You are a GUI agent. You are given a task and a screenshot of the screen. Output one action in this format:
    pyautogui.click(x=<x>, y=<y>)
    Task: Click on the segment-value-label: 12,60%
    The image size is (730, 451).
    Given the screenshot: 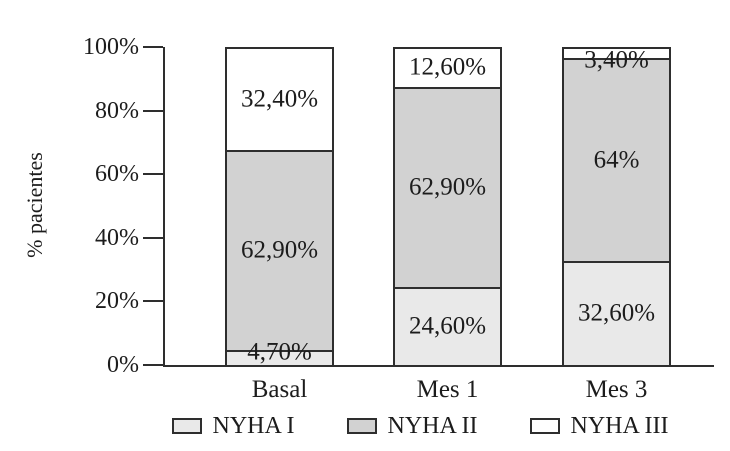 What is the action you would take?
    pyautogui.click(x=447, y=67)
    